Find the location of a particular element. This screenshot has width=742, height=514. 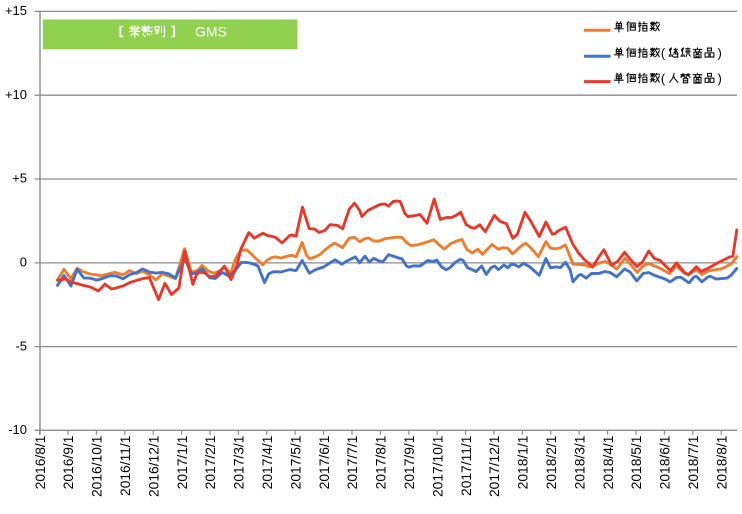

svg-text: 2016/8/1 is located at coordinates (40, 463).